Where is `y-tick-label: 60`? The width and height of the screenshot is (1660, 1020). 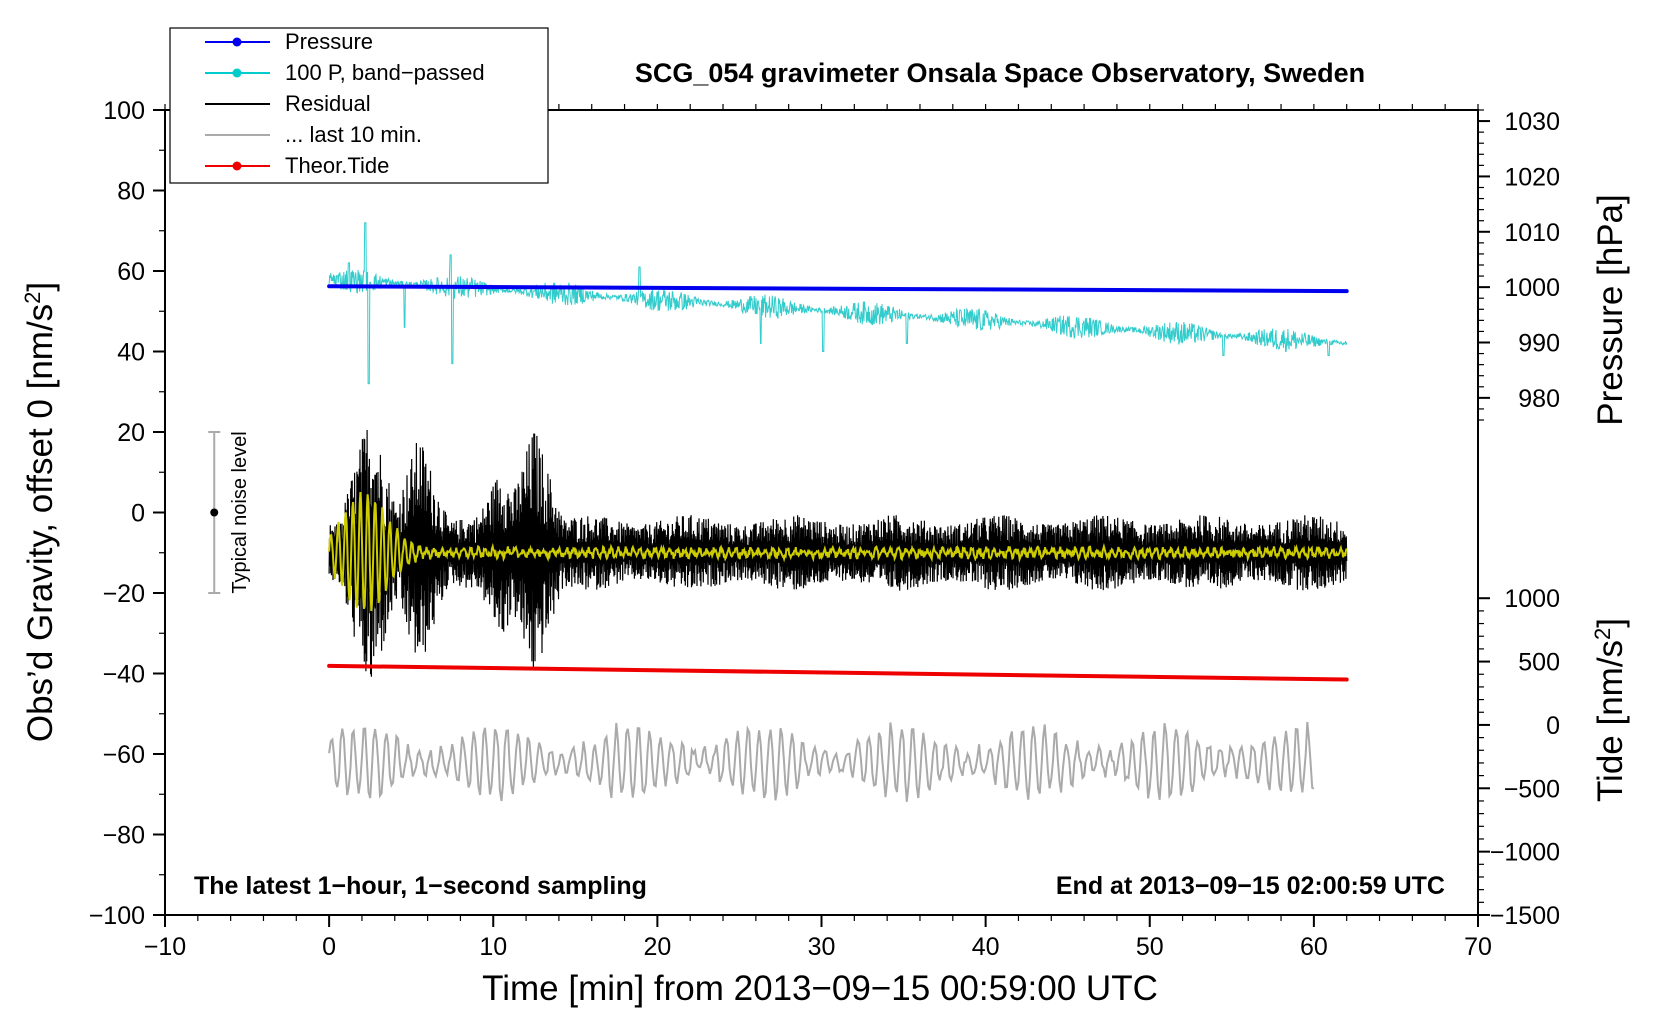
y-tick-label: 60 is located at coordinates (131, 272).